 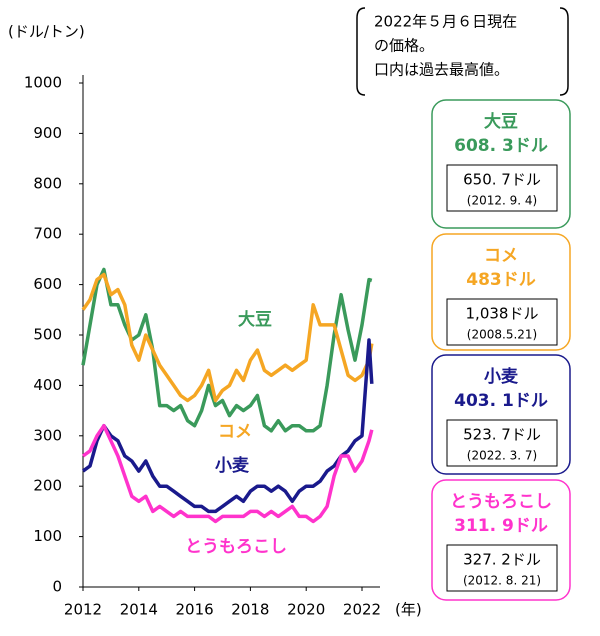 I want to click on series-label: コメ, so click(x=235, y=432).